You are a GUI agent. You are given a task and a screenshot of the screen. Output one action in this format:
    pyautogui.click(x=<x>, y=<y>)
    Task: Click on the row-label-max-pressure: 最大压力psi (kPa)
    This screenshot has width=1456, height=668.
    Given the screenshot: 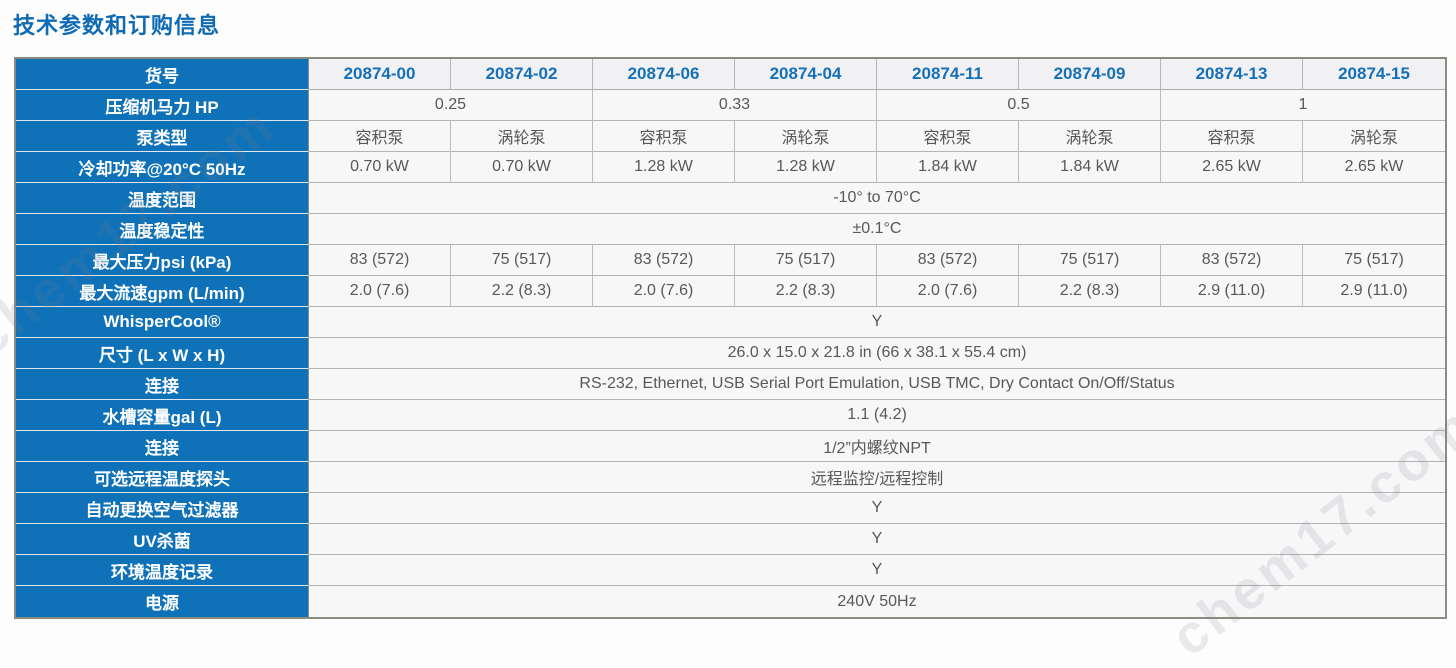 What is the action you would take?
    pyautogui.click(x=162, y=260)
    